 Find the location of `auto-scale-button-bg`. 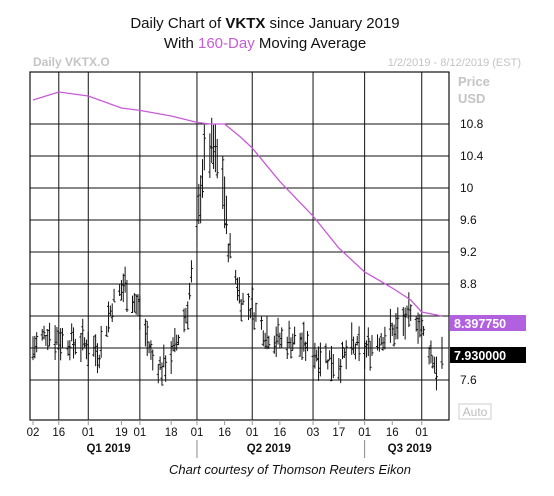

auto-scale-button-bg is located at coordinates (475, 411).